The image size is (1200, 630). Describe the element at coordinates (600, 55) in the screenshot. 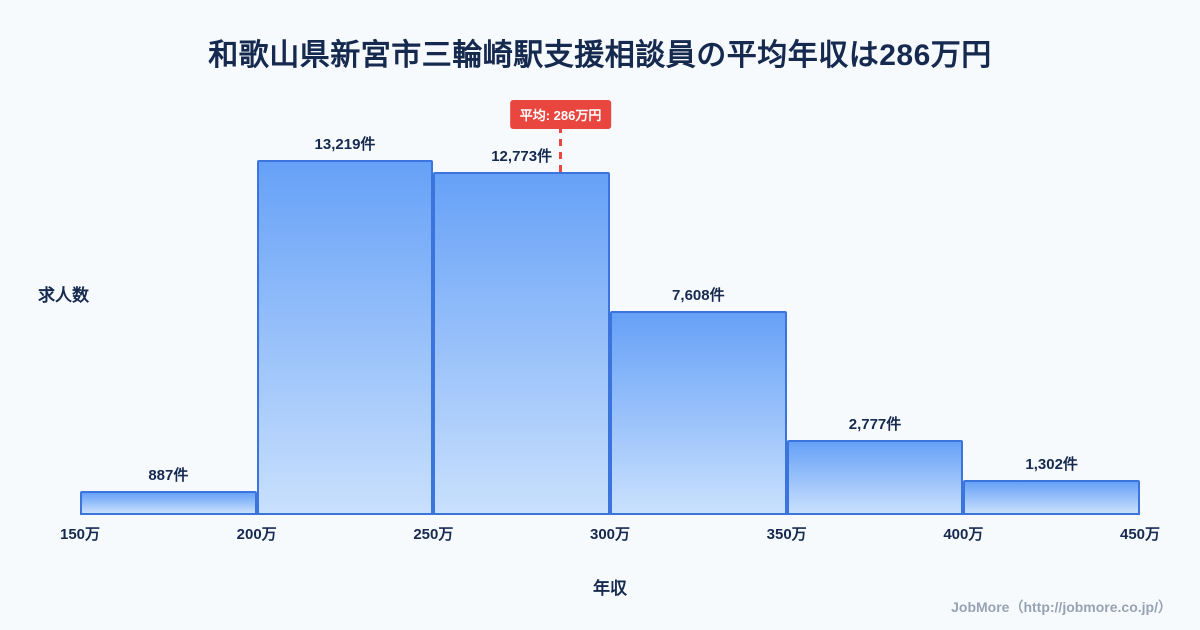

I see `chart-title: 和歌山県新宮市三輪崎駅支援相談員の平均年収は286万円` at that location.